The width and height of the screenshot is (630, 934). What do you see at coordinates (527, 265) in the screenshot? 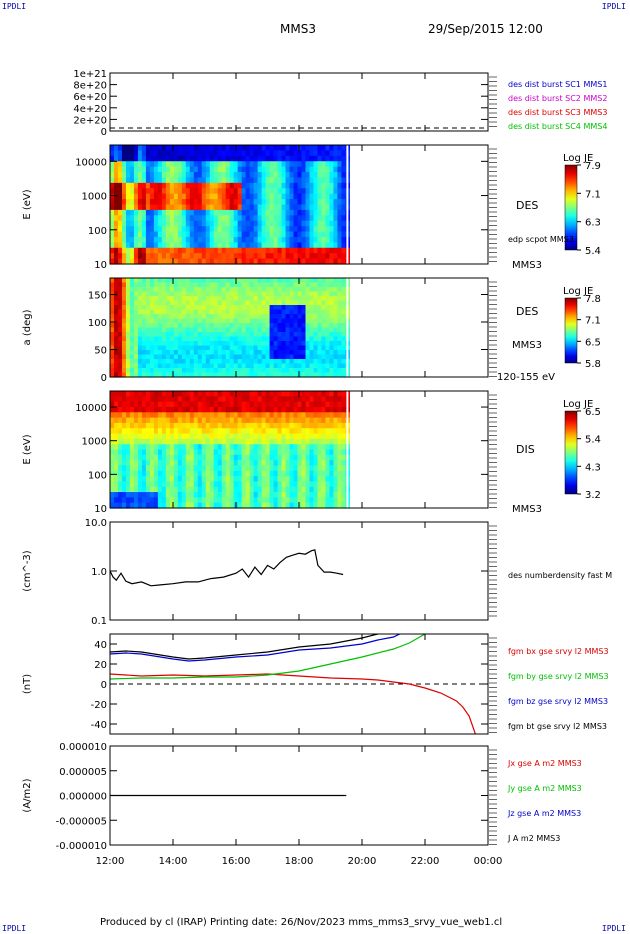
I see `spacecraft-label: MMS3` at bounding box center [527, 265].